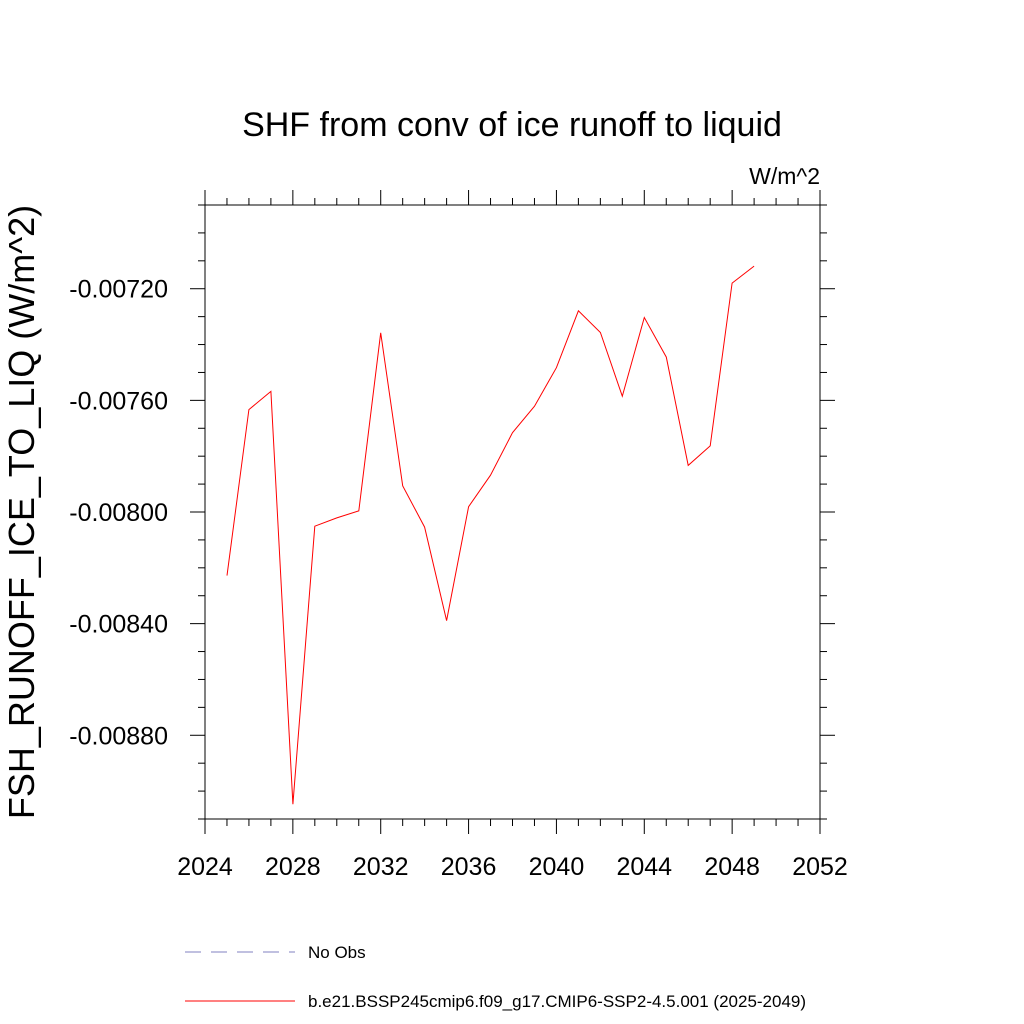 Image resolution: width=1024 pixels, height=1024 pixels. Describe the element at coordinates (21, 512) in the screenshot. I see `y-axis-label: FSH_RUNOFF_ICE_TO_LIQ (W/m^2)` at that location.